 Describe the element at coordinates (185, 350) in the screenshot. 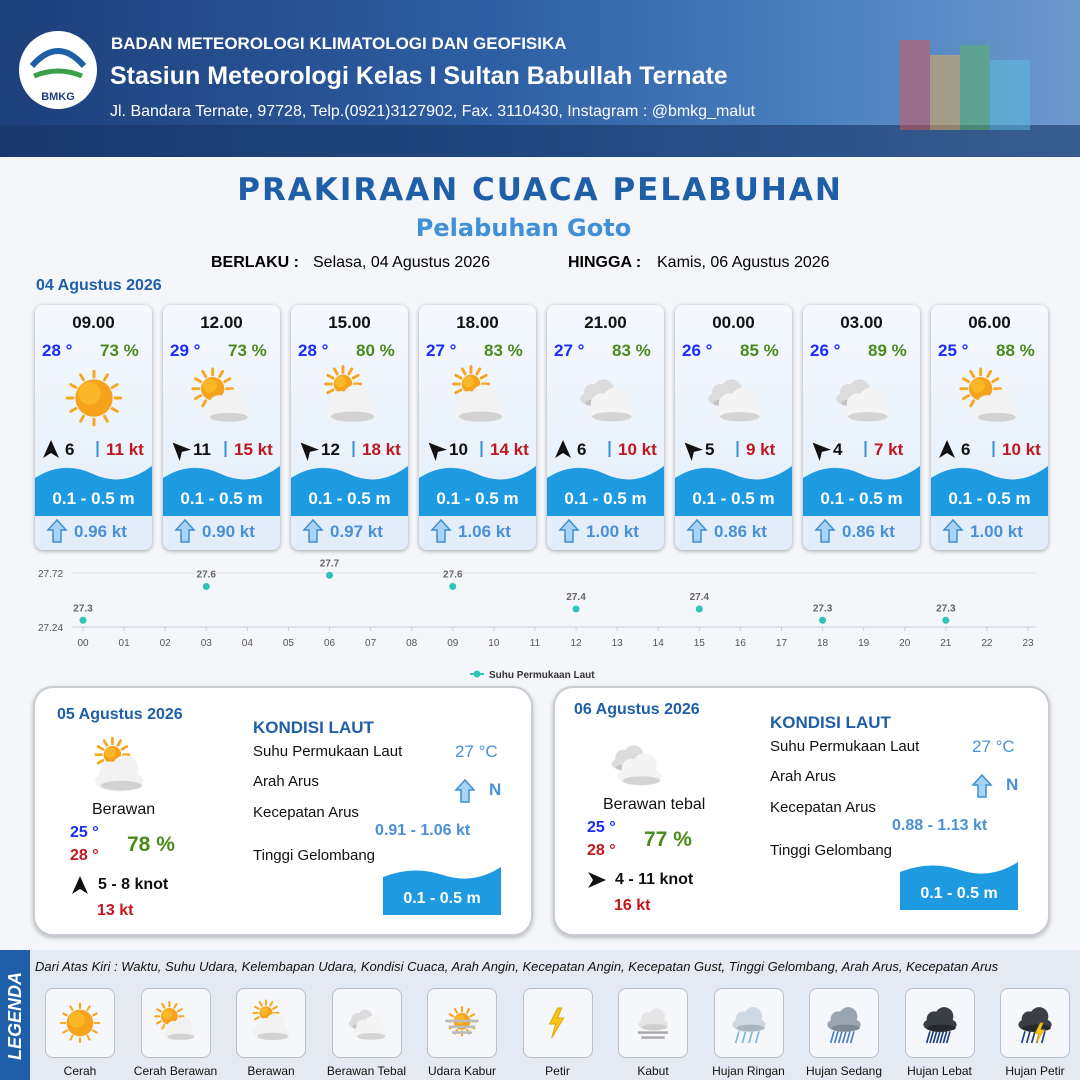

I see `air-temperature: 29 °` at that location.